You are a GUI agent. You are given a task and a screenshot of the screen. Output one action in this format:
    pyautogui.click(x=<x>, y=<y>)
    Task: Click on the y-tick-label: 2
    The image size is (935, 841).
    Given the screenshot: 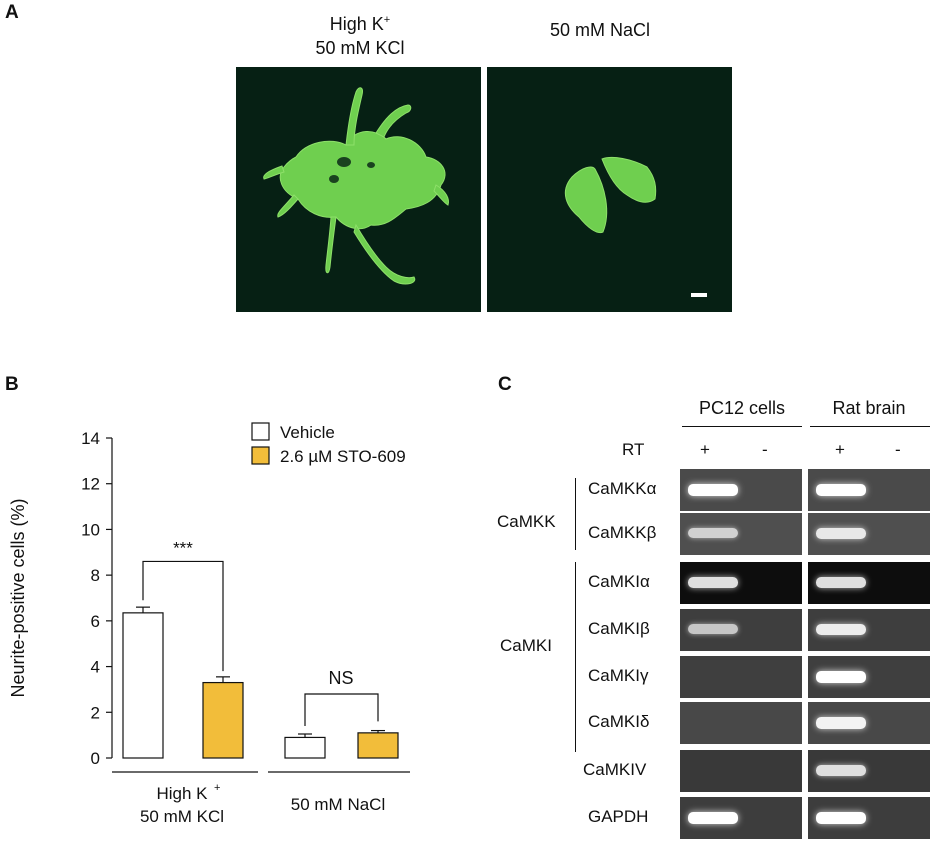 What is the action you would take?
    pyautogui.click(x=95, y=712)
    